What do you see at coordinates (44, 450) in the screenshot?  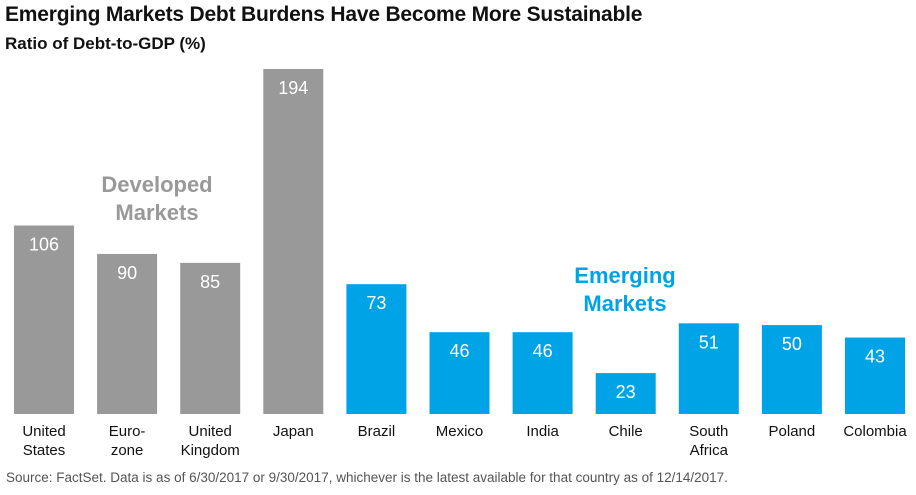 I see `category-label: States` at bounding box center [44, 450].